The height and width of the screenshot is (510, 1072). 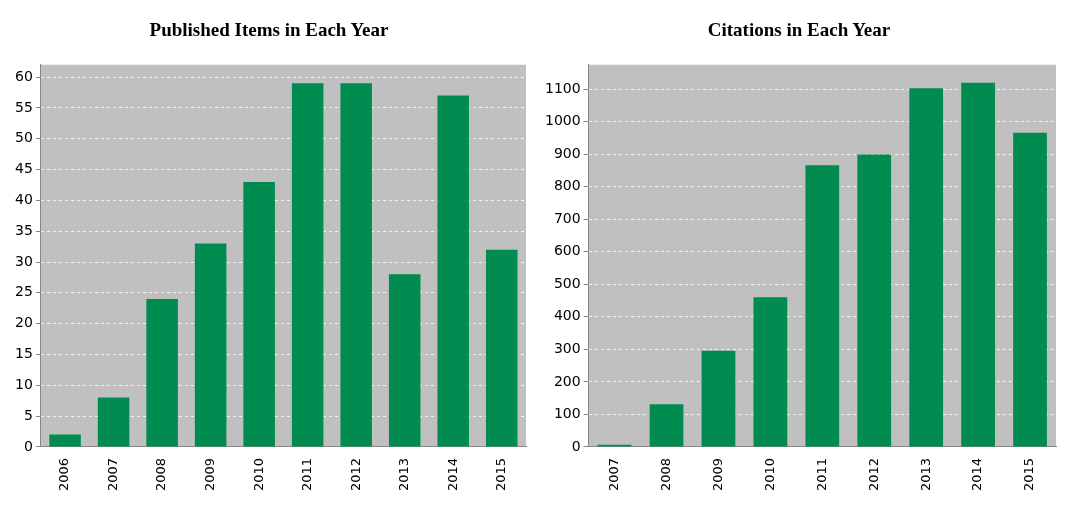 I want to click on y-tick-label: 30, so click(x=23, y=260).